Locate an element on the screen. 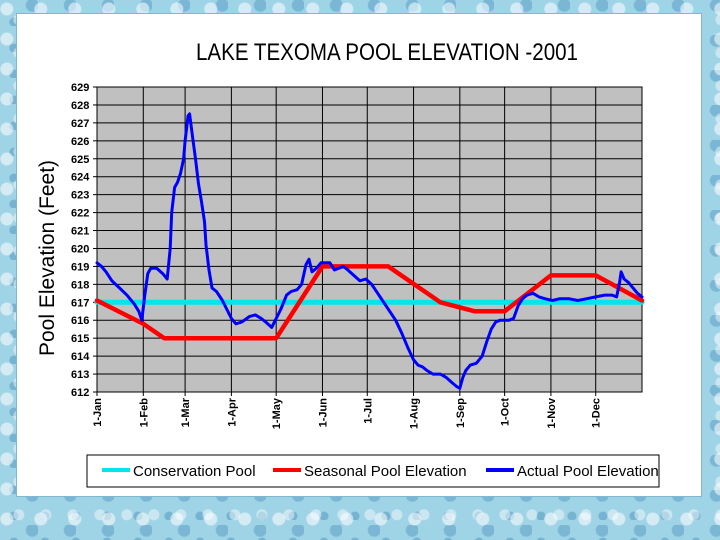 The width and height of the screenshot is (720, 540). x-tick-label: 1-Apr is located at coordinates (232, 411).